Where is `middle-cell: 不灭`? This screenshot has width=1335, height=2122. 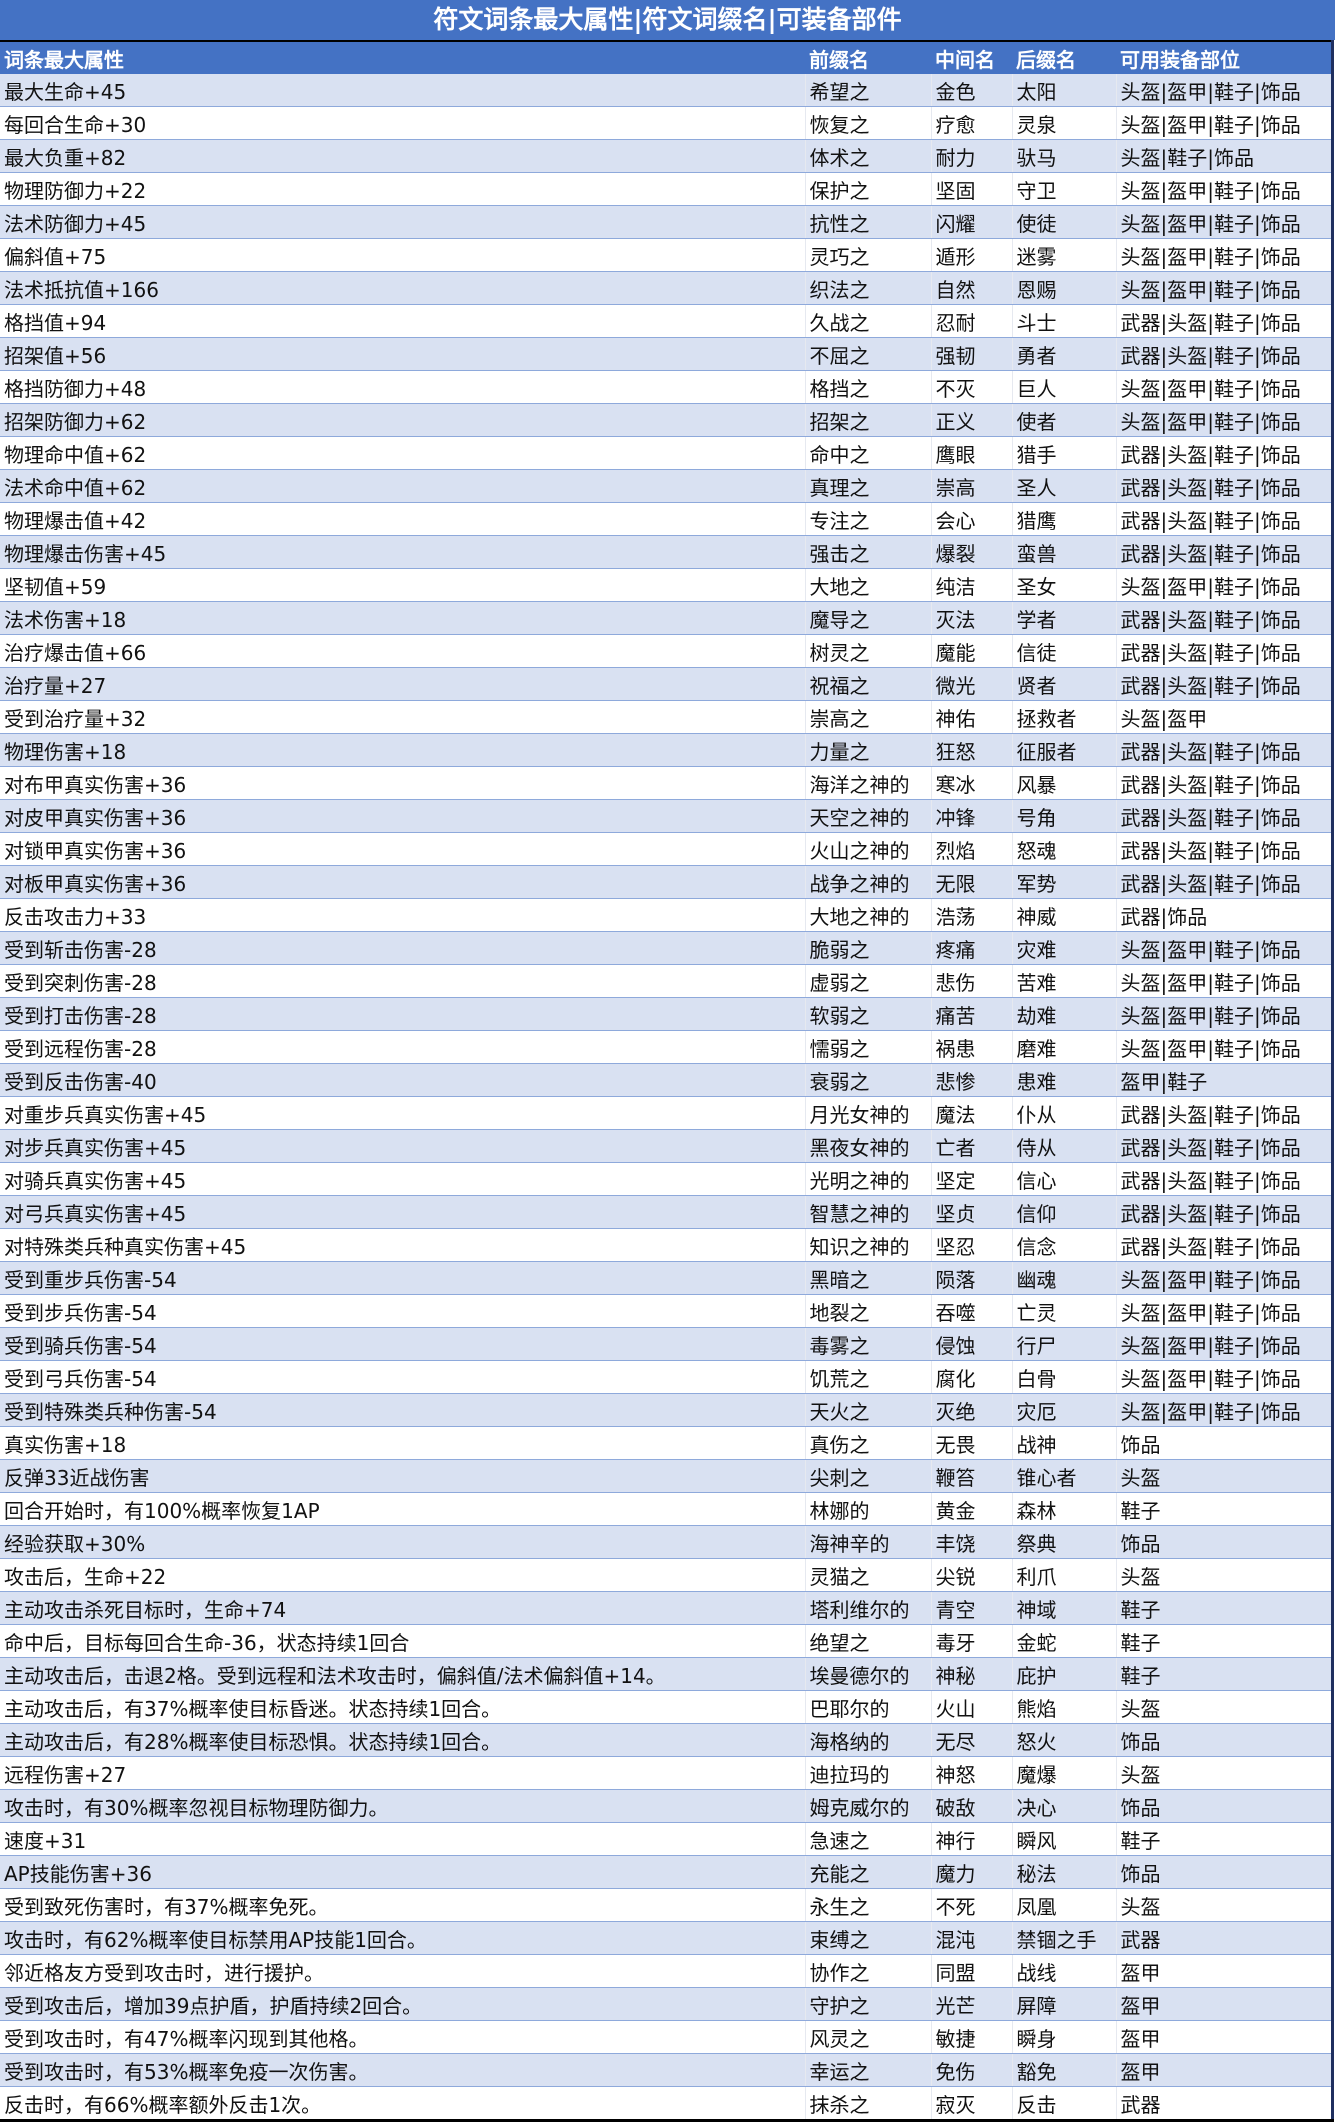 middle-cell: 不灭 is located at coordinates (971, 387).